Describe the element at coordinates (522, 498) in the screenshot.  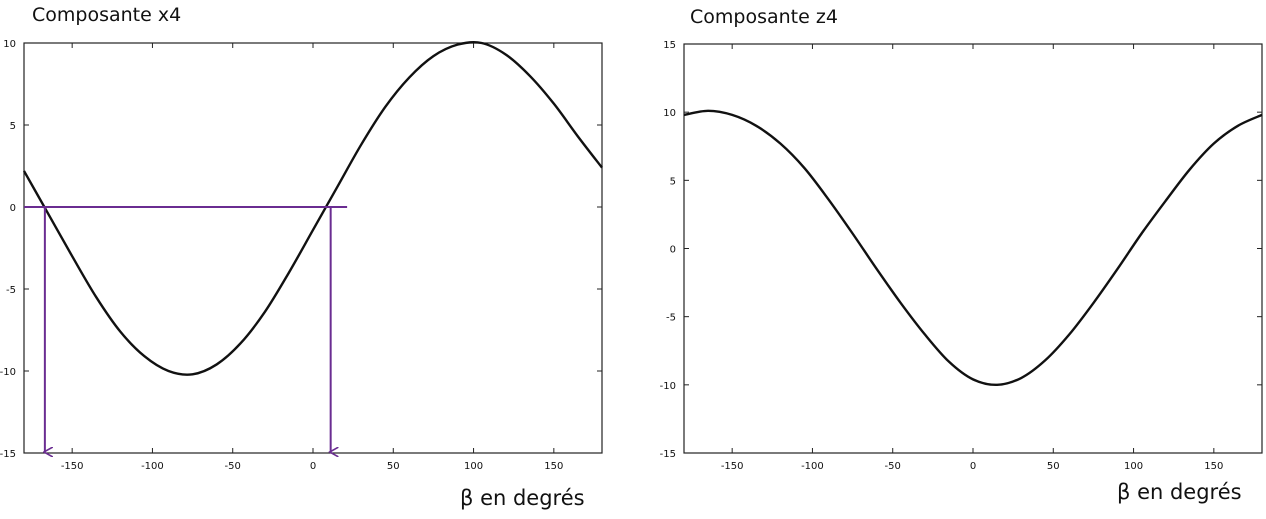
I see `x-axis-label-x4: β en degrés` at that location.